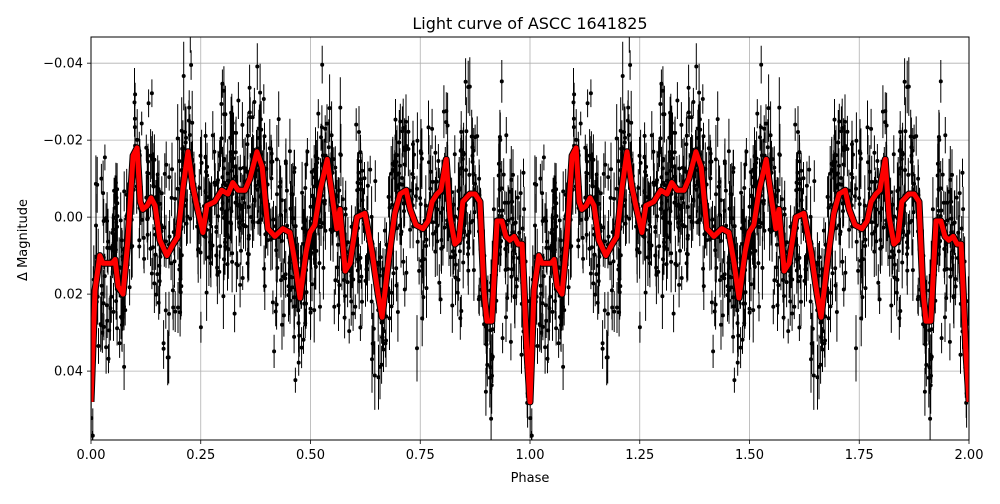 The image size is (1000, 504). What do you see at coordinates (310, 455) in the screenshot?
I see `x-tick-label: 0.50` at bounding box center [310, 455].